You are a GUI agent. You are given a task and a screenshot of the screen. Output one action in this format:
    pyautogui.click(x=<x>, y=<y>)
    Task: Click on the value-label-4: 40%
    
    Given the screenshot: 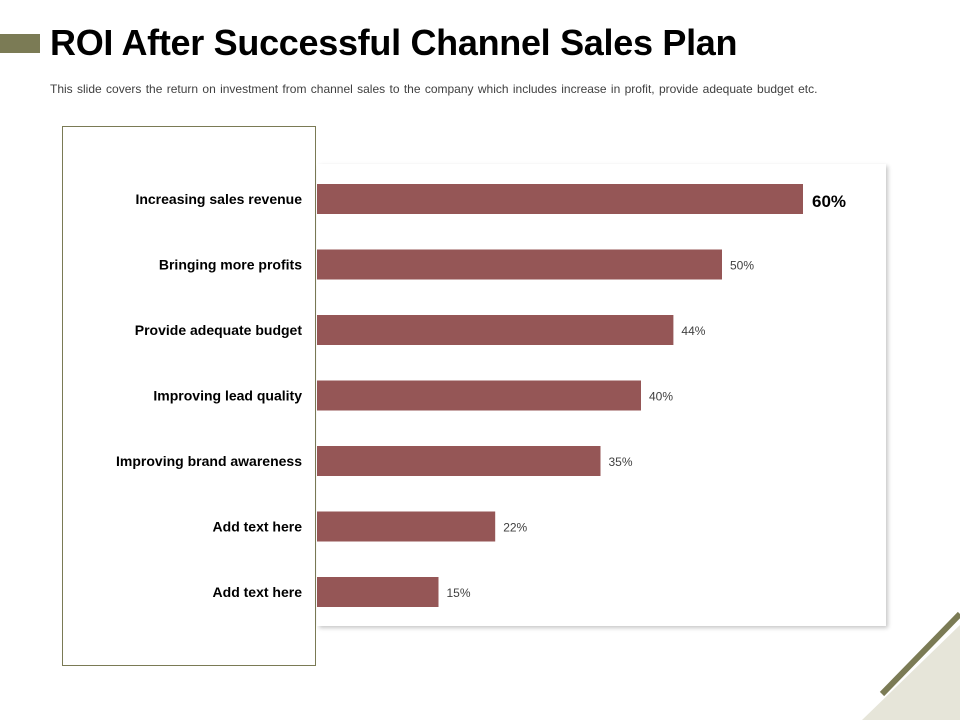 What is the action you would take?
    pyautogui.click(x=661, y=397)
    